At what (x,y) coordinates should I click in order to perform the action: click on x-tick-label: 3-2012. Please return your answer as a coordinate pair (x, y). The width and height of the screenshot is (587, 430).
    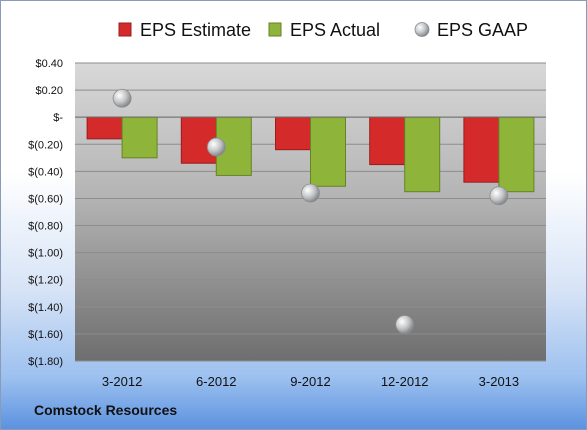
    Looking at the image, I should click on (122, 381).